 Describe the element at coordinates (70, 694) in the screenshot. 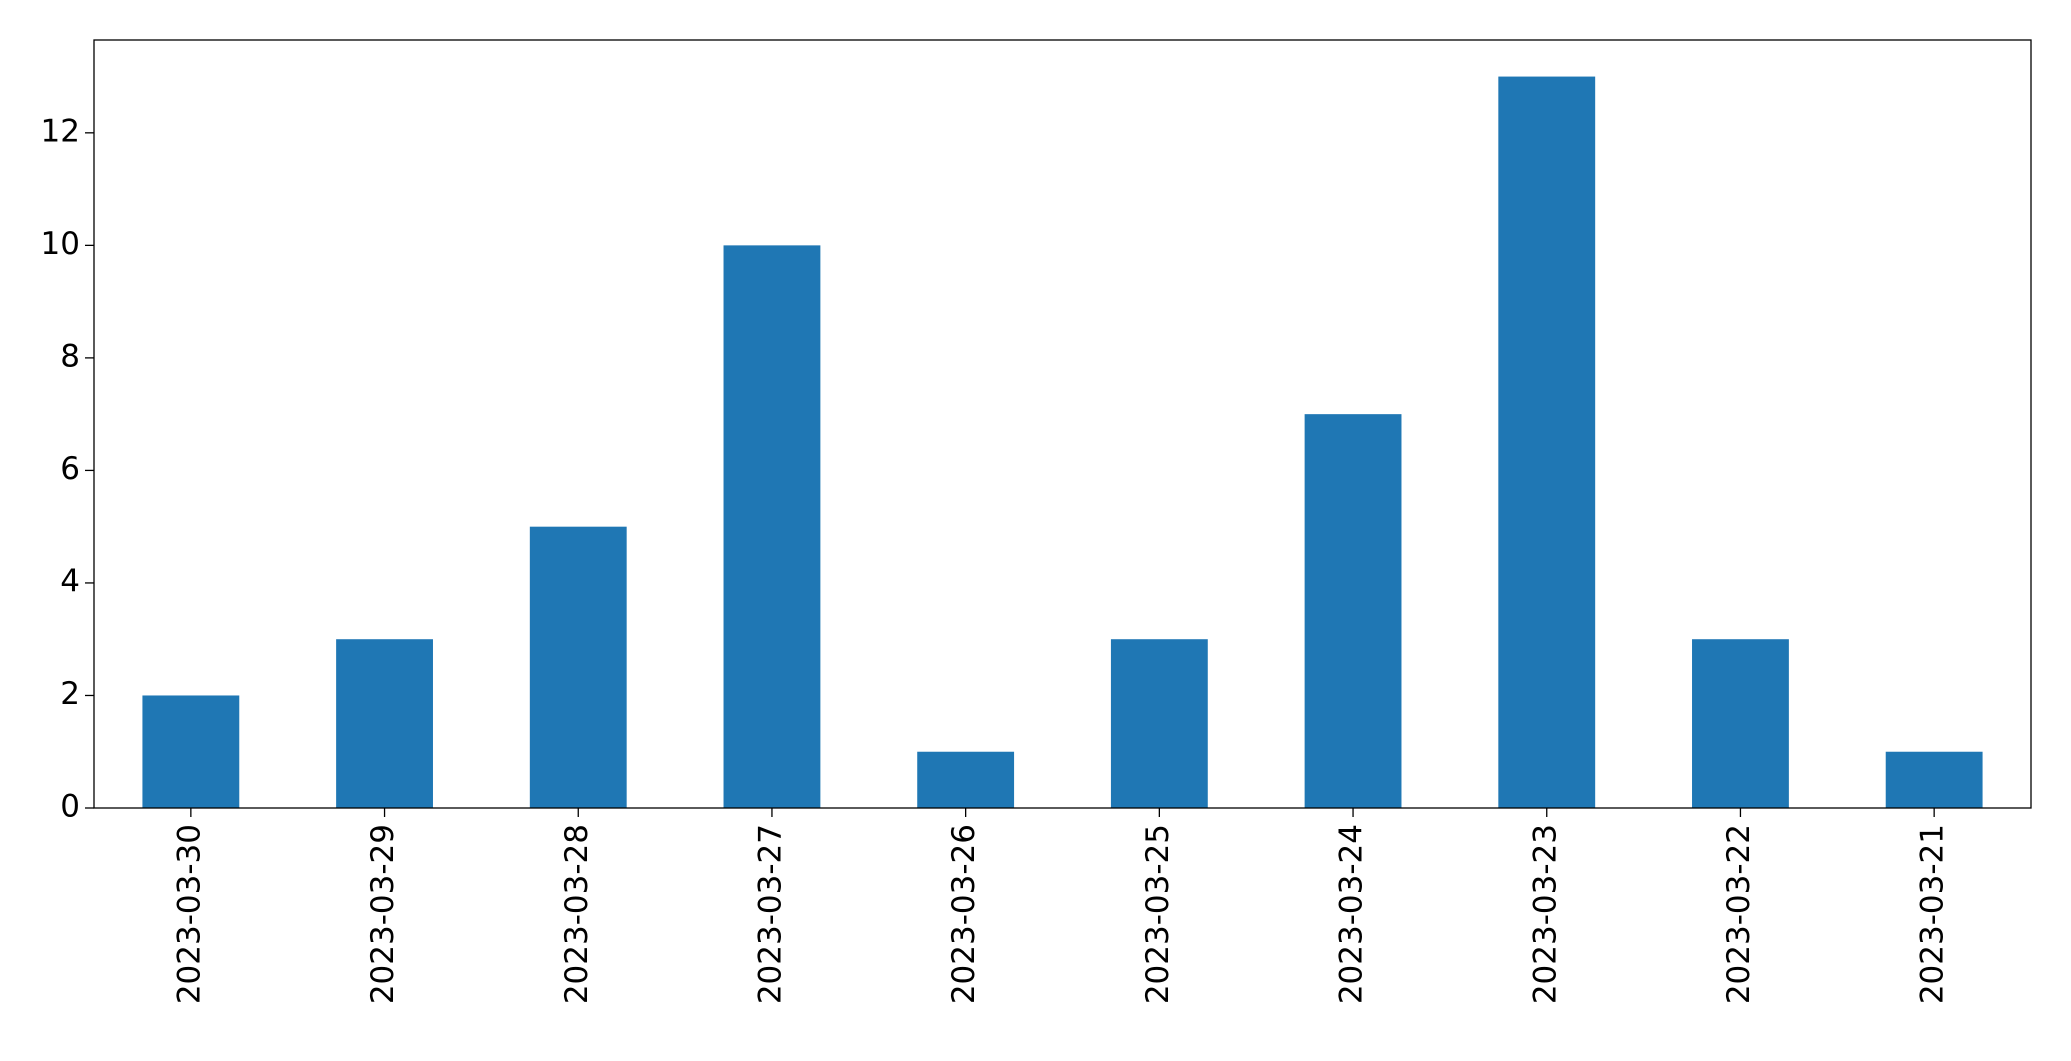

I see `y-tick-label: 2` at that location.